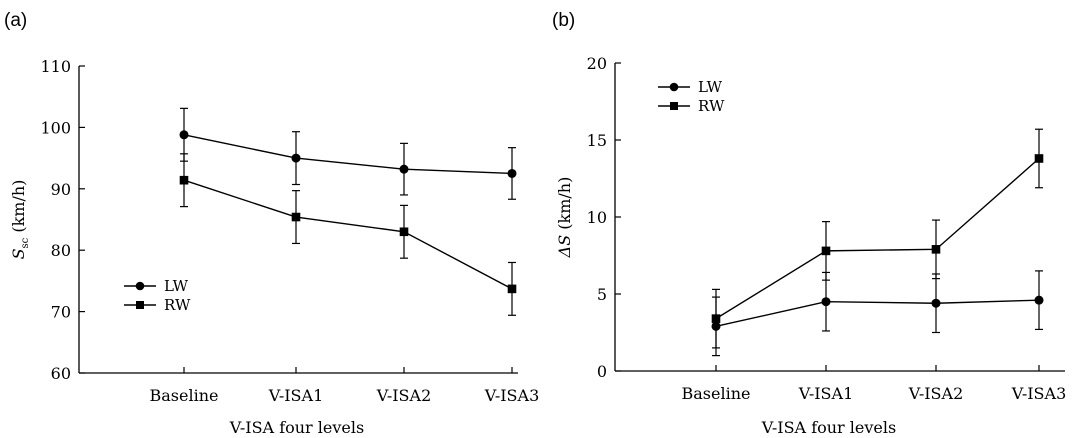 The width and height of the screenshot is (1077, 438). I want to click on y-tick-label: 5, so click(602, 294).